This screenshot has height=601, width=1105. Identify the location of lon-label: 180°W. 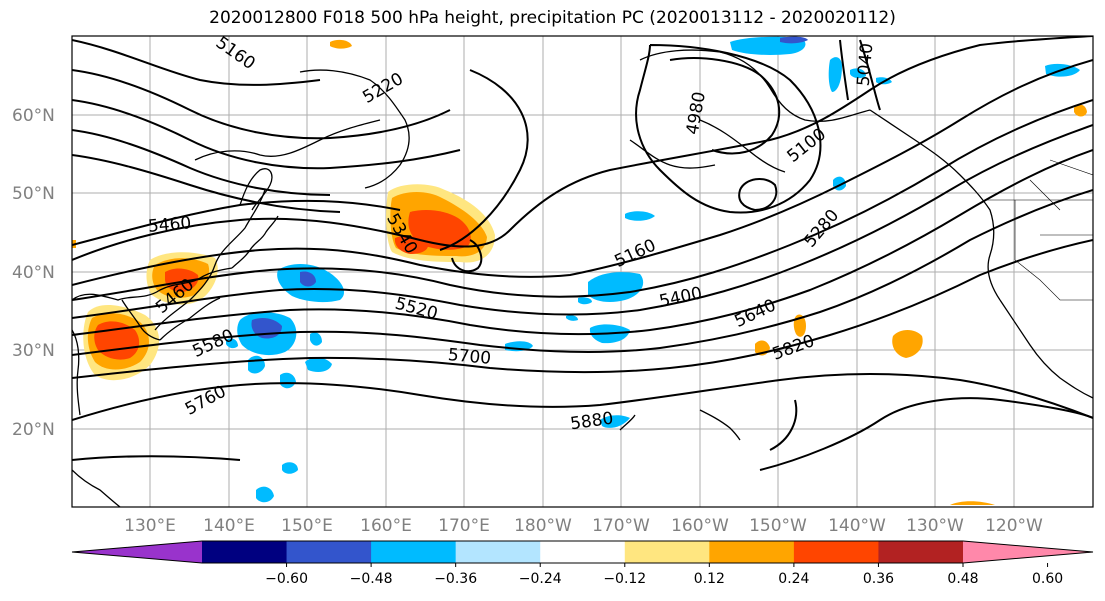
(543, 526).